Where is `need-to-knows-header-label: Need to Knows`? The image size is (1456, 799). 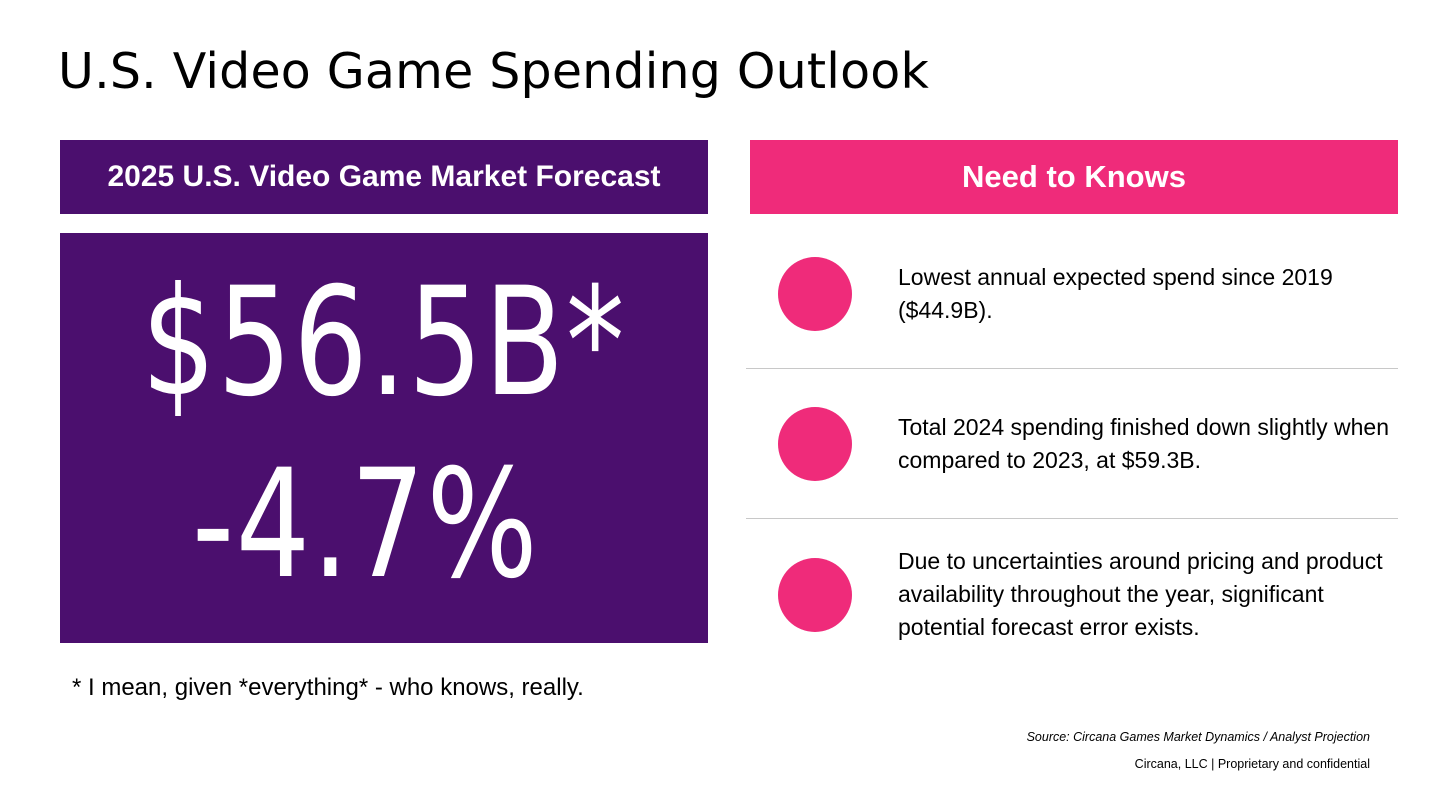
need-to-knows-header-label: Need to Knows is located at coordinates (1074, 176).